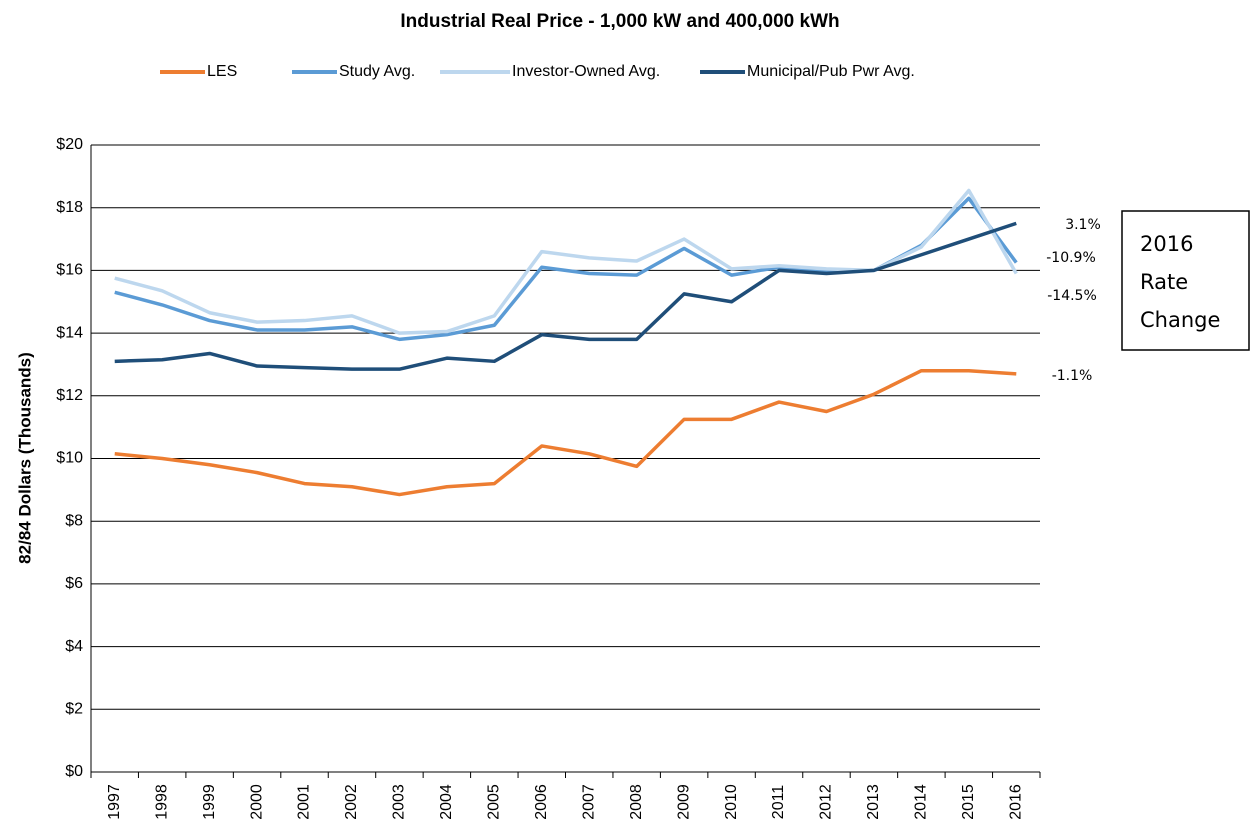  I want to click on annotation: -10.9%, so click(1071, 258).